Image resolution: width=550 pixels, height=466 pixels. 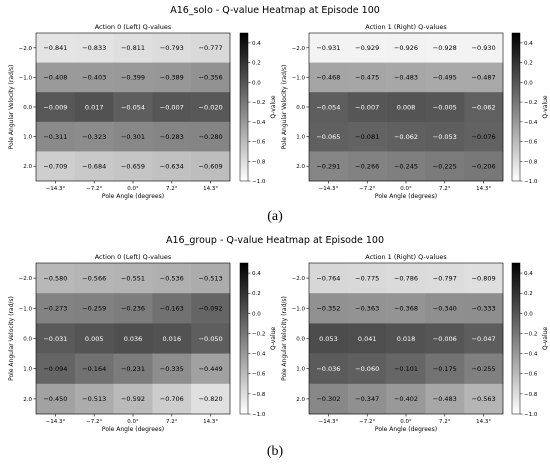 What do you see at coordinates (406, 278) in the screenshot?
I see `cell-value-label: −0.786` at bounding box center [406, 278].